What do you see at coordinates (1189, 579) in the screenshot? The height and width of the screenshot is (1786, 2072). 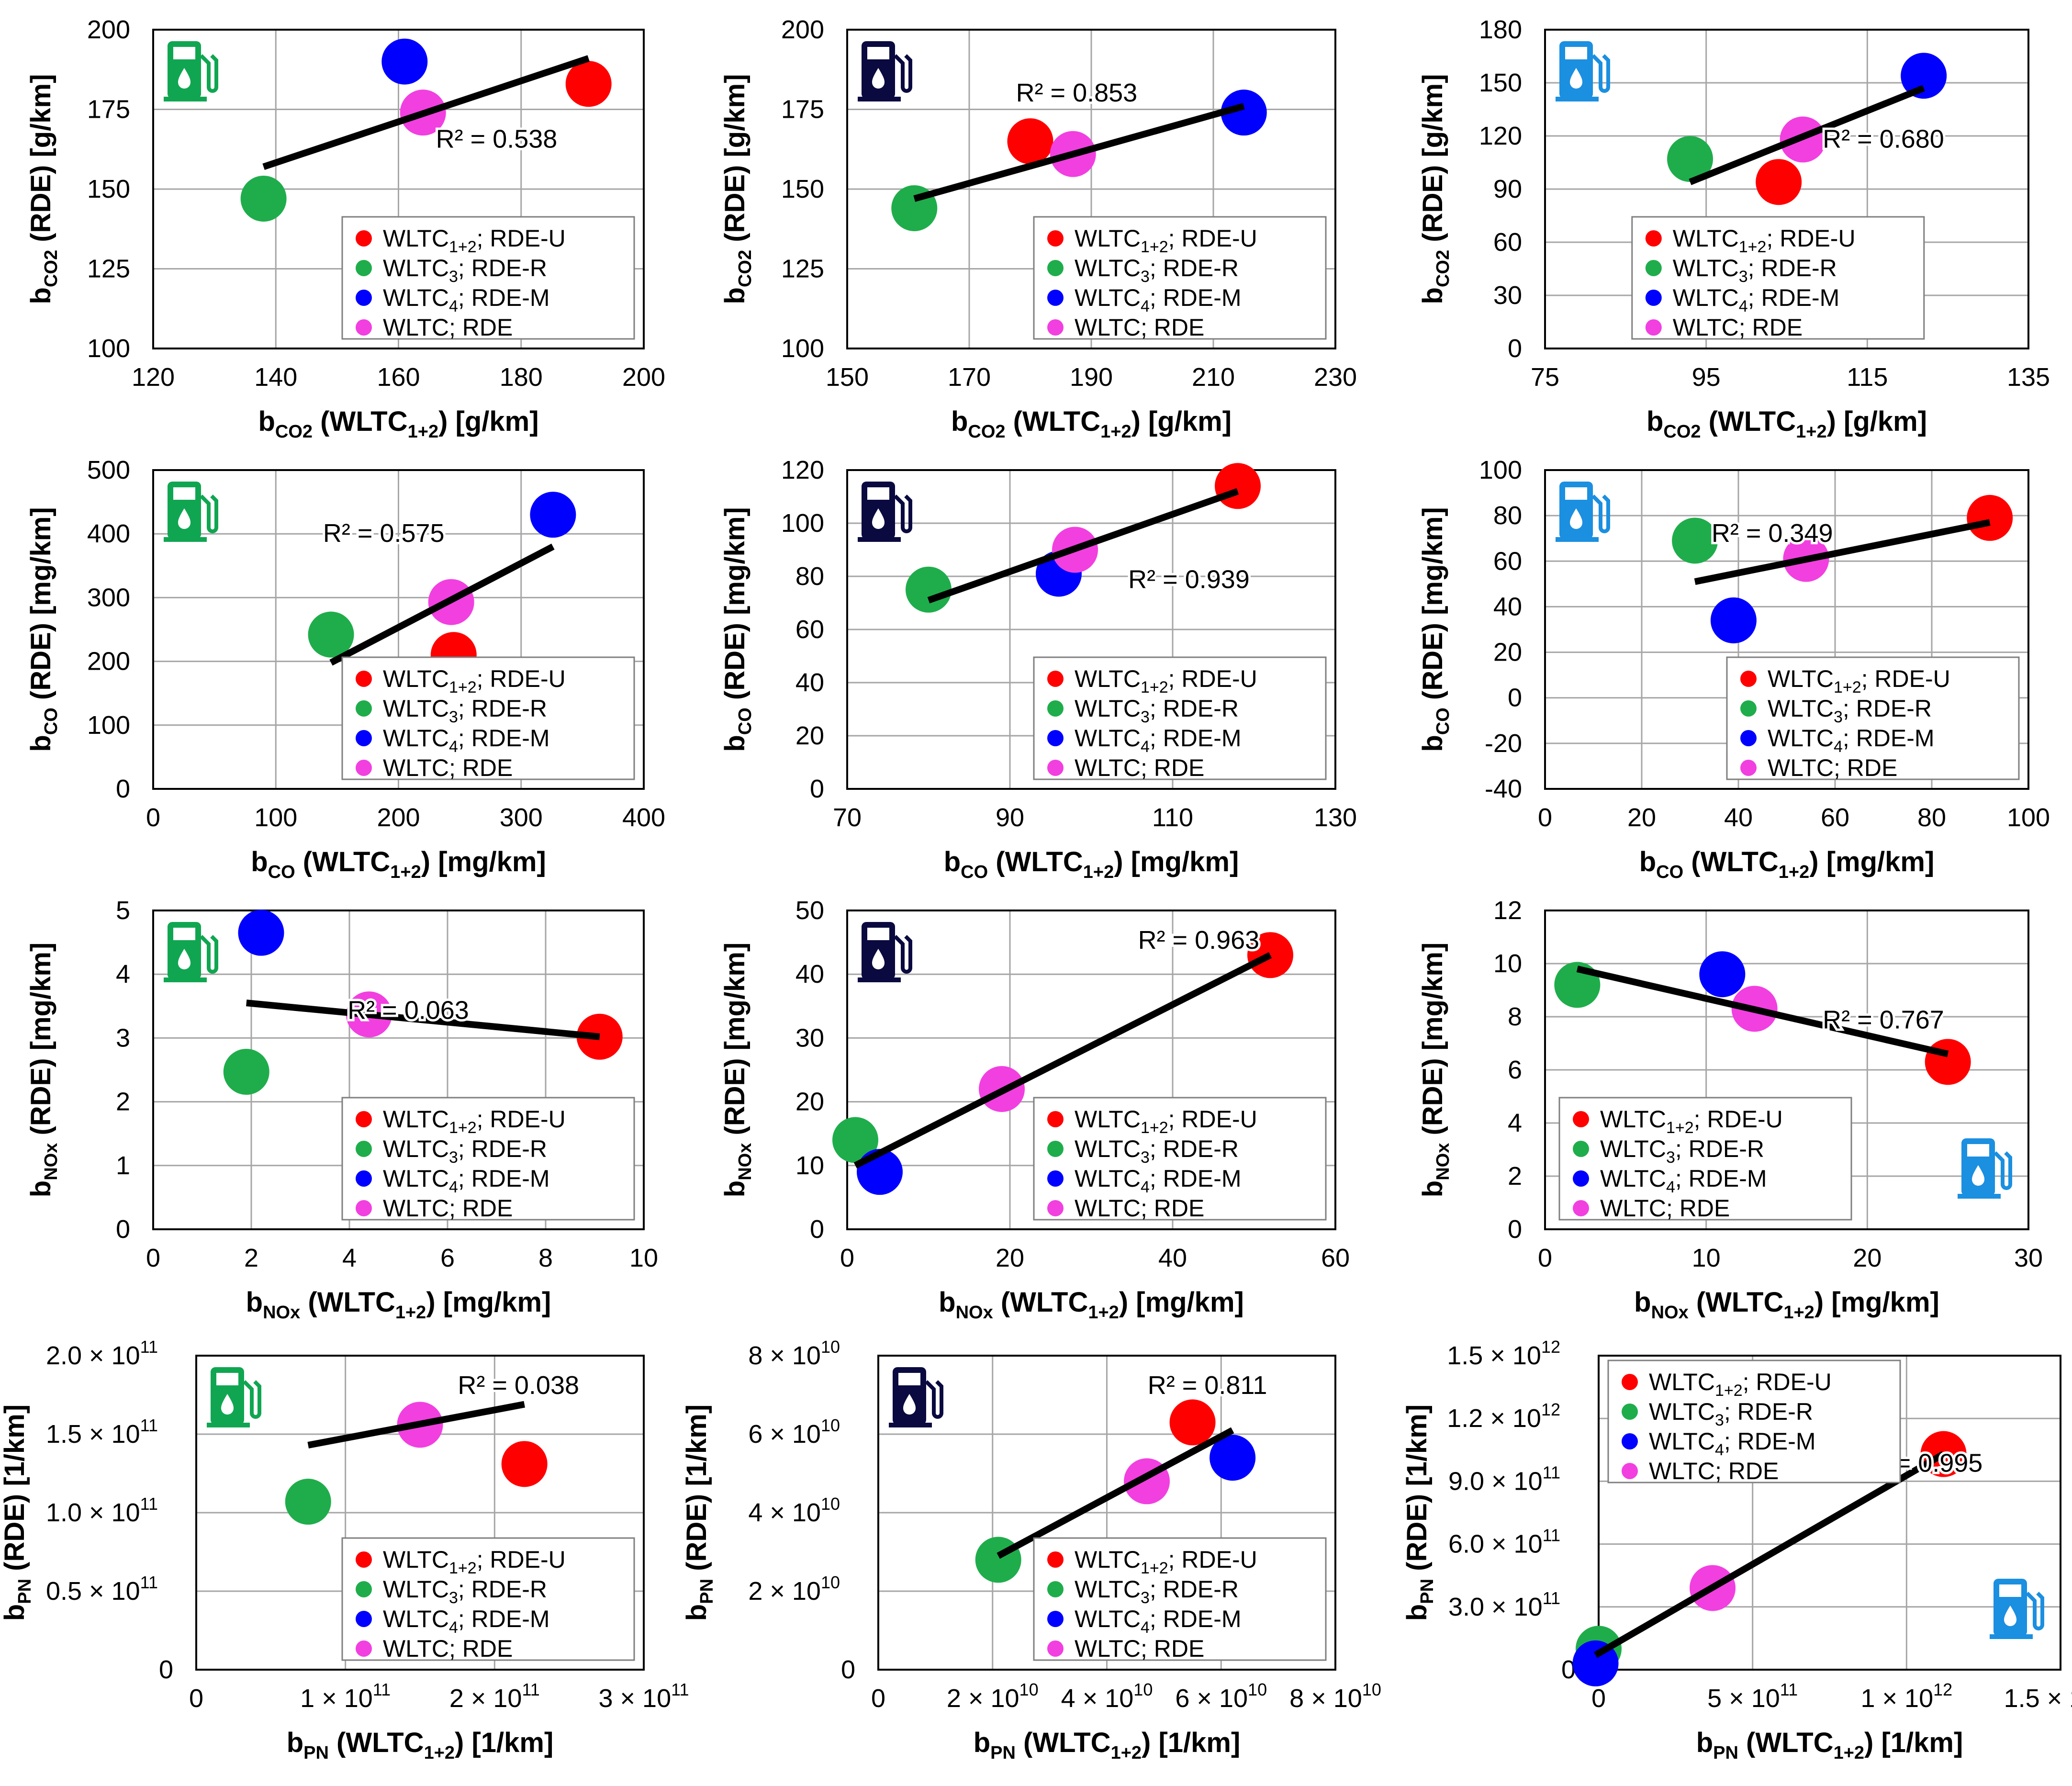 I see `r-squared-label: R² = 0.939` at bounding box center [1189, 579].